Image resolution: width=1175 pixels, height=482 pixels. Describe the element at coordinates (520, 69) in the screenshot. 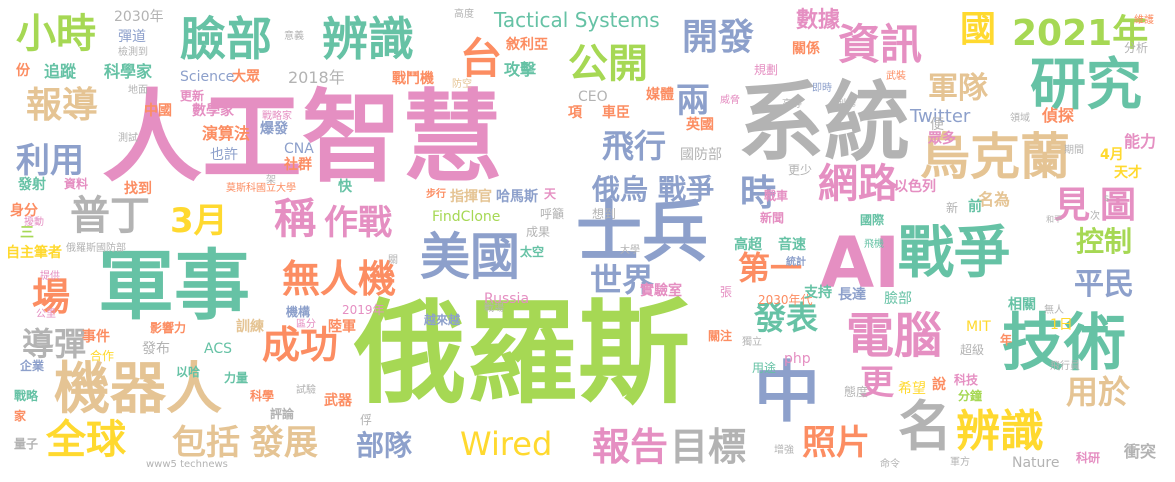

I see `word: 攻擊` at that location.